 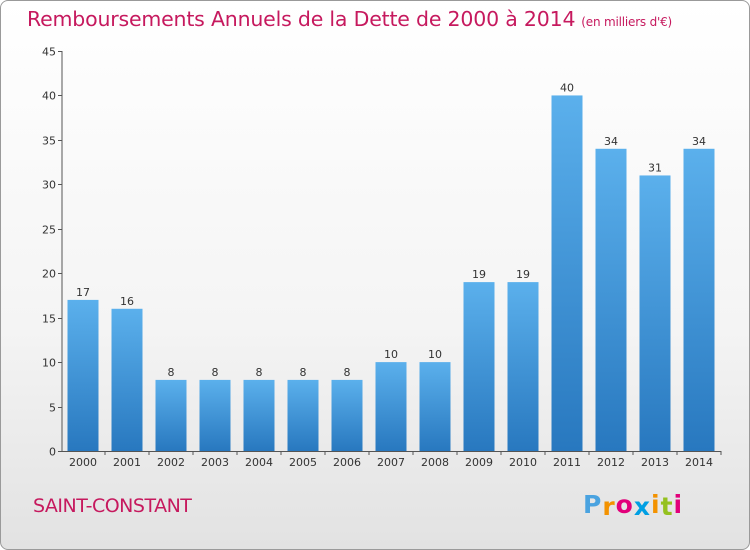 I want to click on y-tick-label: 20, so click(x=49, y=274).